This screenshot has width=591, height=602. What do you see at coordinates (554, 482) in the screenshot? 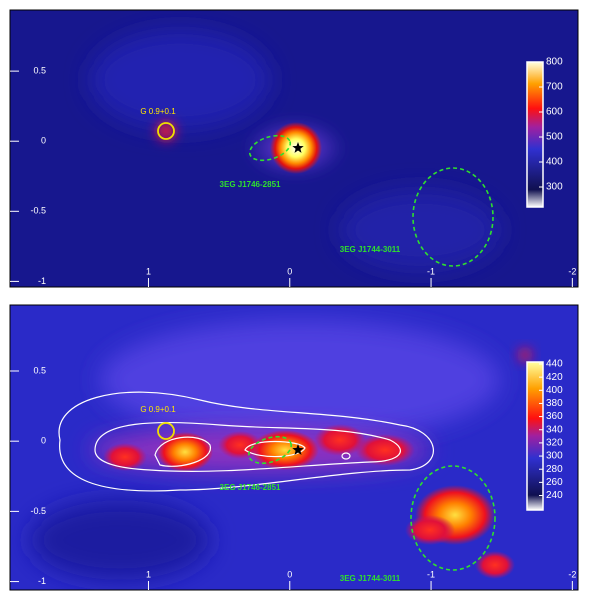
I see `colorbar-tick-label: 260` at bounding box center [554, 482].